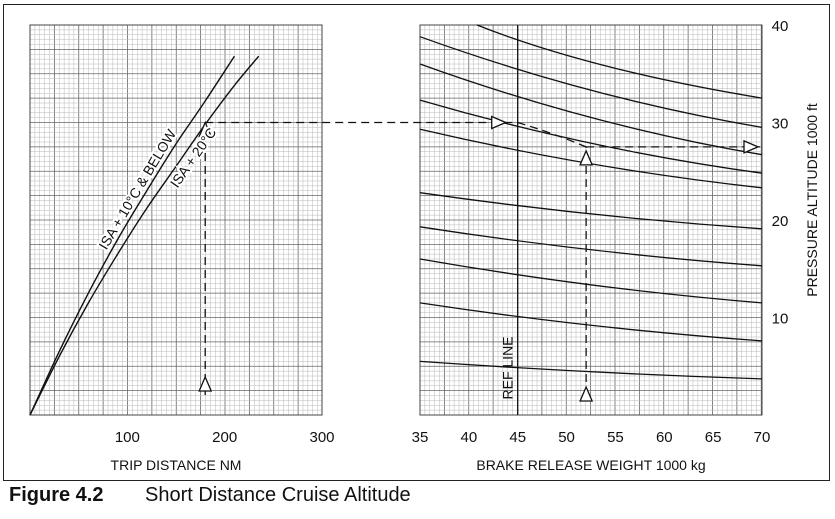 The width and height of the screenshot is (835, 519). Describe the element at coordinates (205, 129) in the screenshot. I see `example-arrow-distance-end` at that location.